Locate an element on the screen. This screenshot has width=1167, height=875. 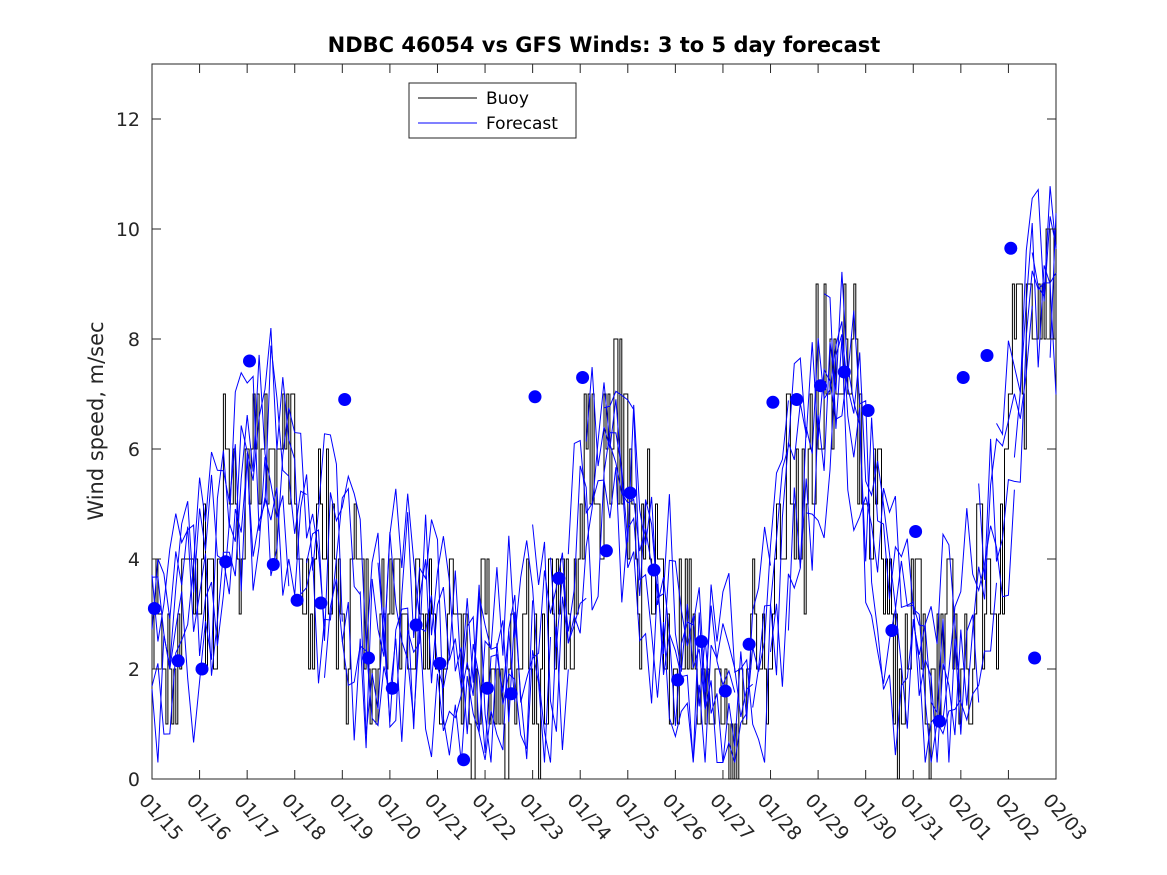
y-tick-label: 6 is located at coordinates (134, 450).